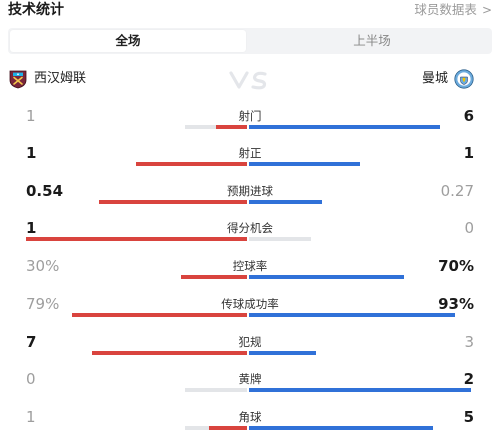  I want to click on west-ham-crest-icon, so click(18, 79).